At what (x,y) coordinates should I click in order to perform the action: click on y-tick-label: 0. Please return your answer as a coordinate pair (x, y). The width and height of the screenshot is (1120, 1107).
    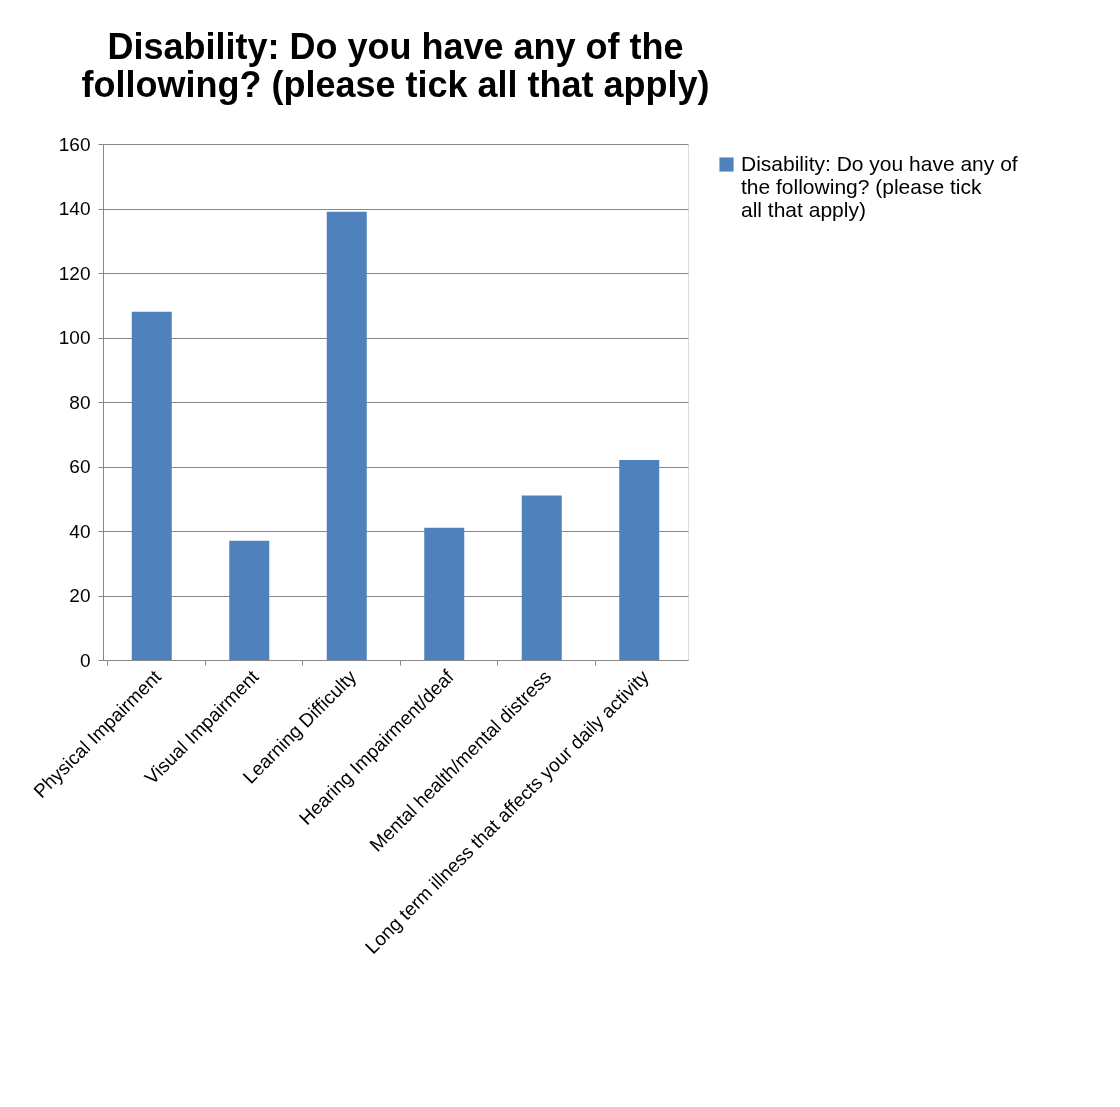
    Looking at the image, I should click on (85, 660).